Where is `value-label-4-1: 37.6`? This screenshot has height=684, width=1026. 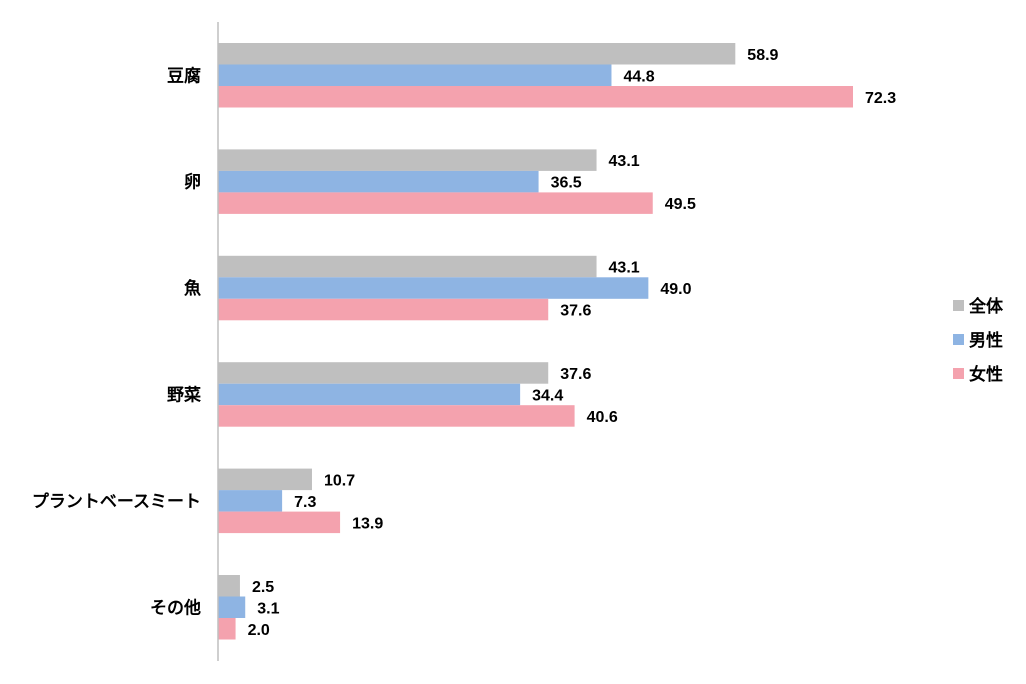
value-label-4-1: 37.6 is located at coordinates (575, 374).